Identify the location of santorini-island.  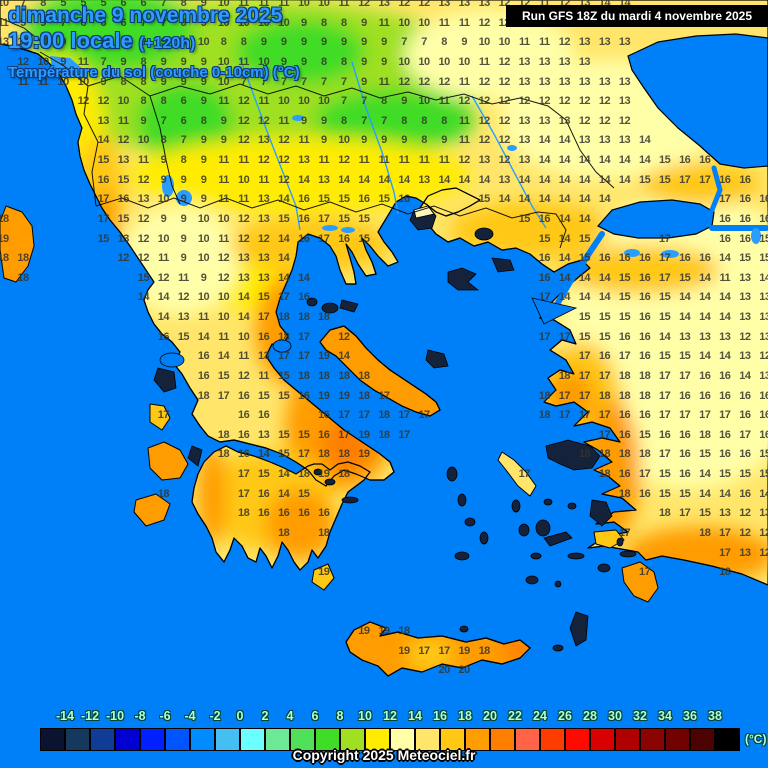
(532, 580).